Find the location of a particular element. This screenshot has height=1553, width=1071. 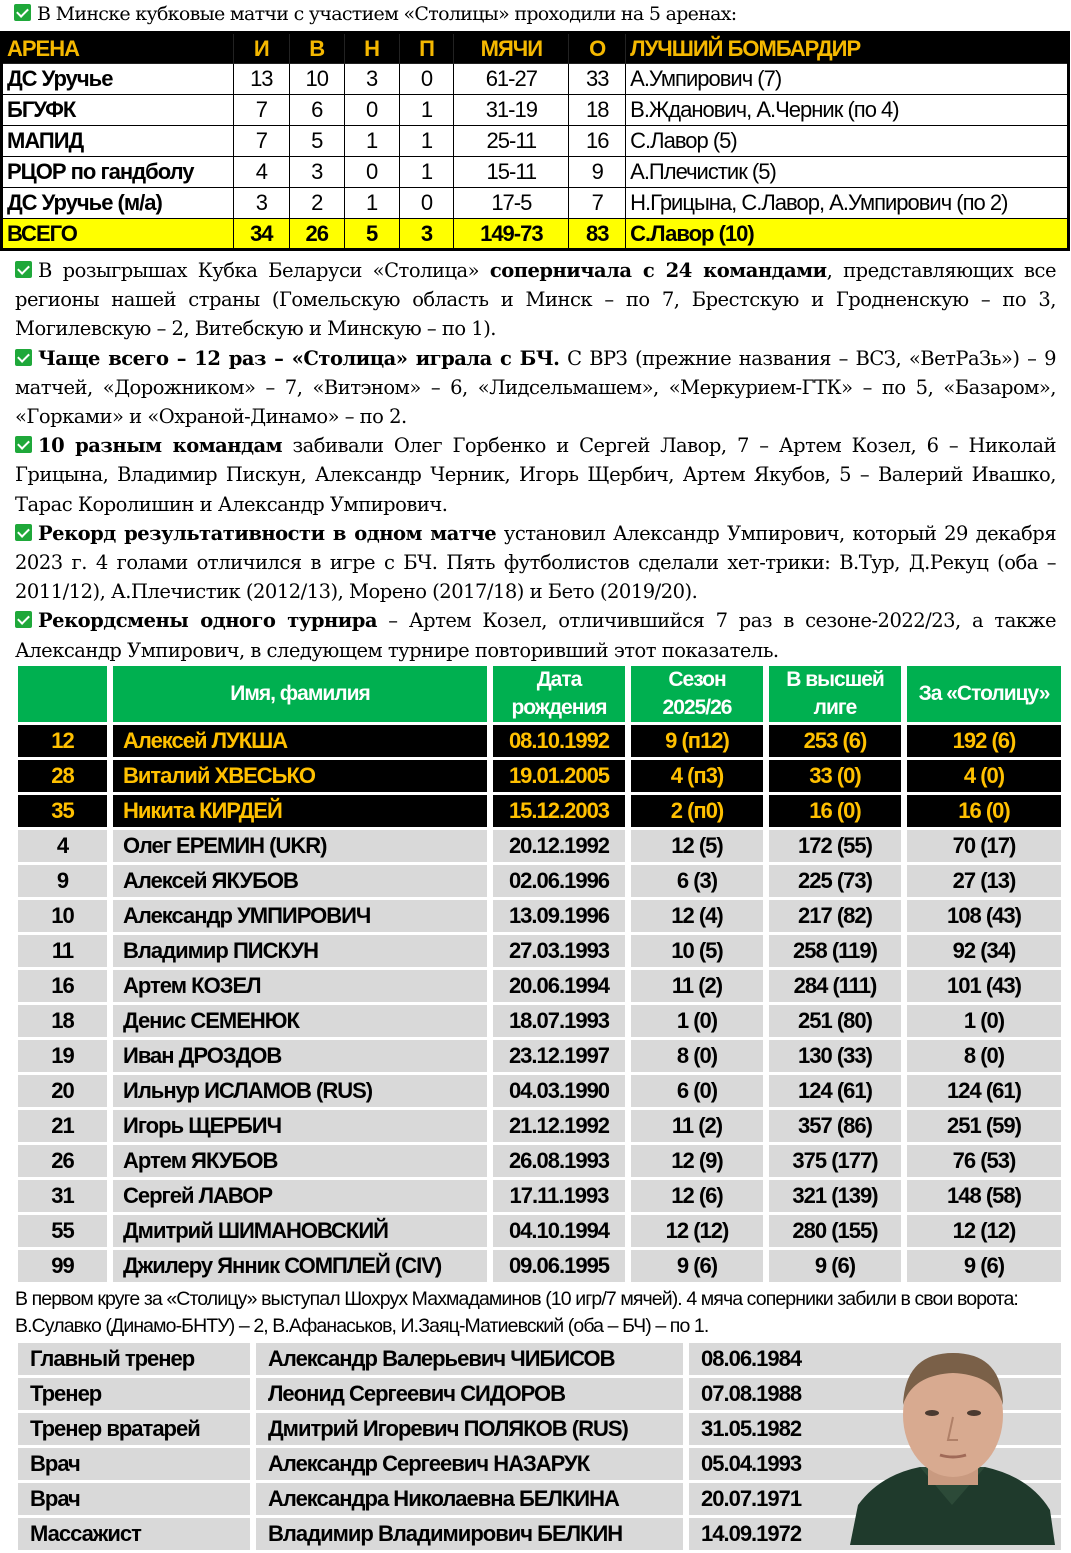

table-cell: Дмитрий ШИМАНОВСКИЙ is located at coordinates (300, 1231).